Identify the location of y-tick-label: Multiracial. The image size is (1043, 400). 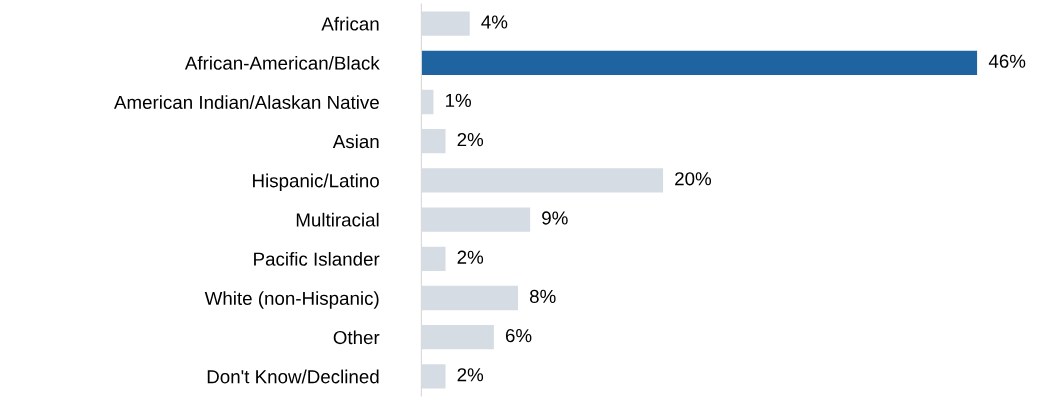
(337, 219).